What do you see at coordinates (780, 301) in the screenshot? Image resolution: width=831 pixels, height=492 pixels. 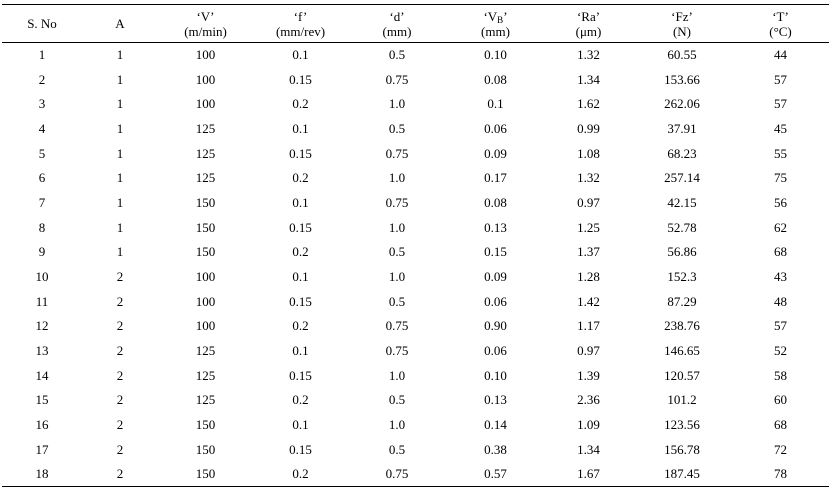 I see `cell-t: 48` at bounding box center [780, 301].